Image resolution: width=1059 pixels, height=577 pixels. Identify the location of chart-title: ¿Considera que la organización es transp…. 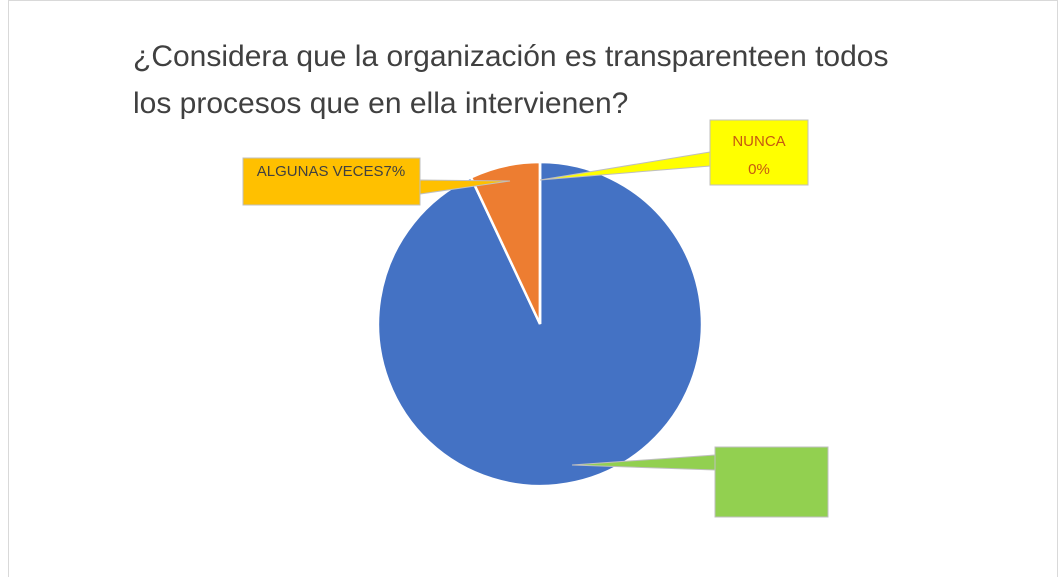
(510, 56).